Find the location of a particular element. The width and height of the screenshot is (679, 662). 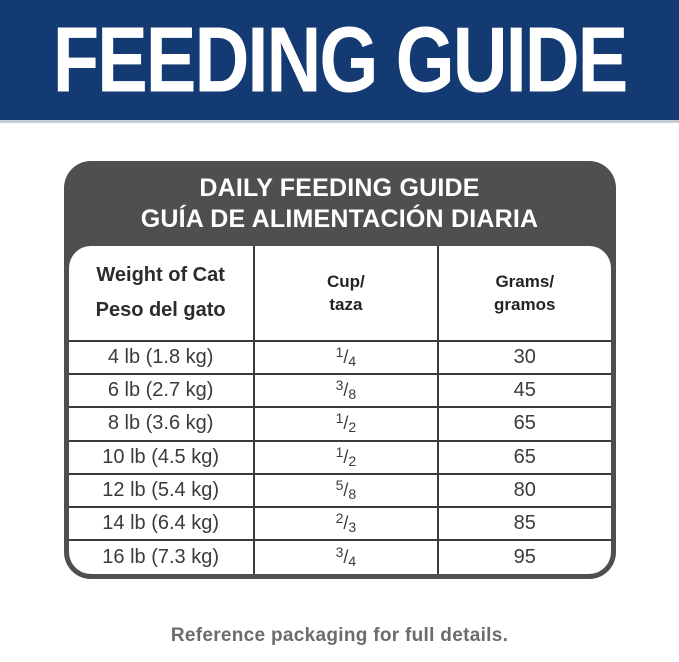

cup-fraction: 5/8 is located at coordinates (346, 489).